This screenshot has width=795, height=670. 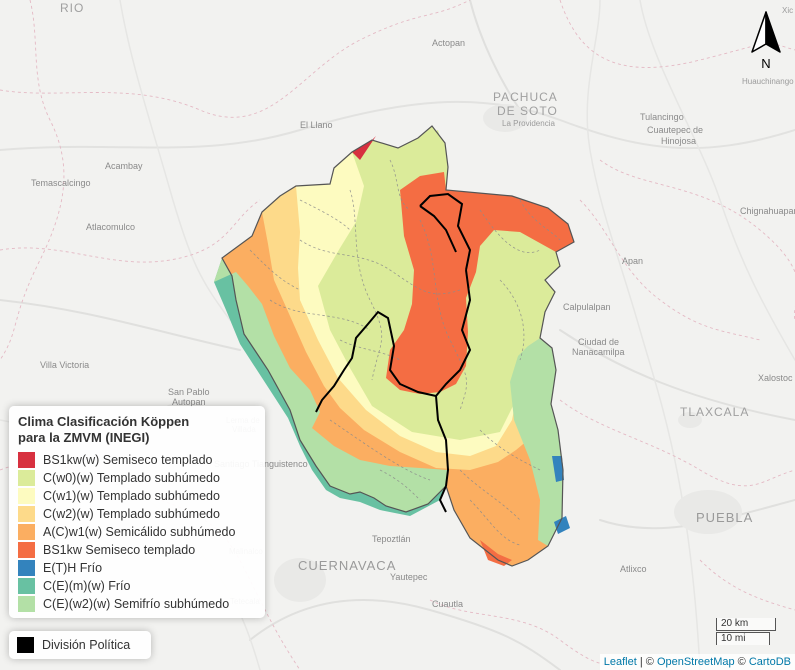 What do you see at coordinates (620, 662) in the screenshot?
I see `leaflet-link: Leaflet` at bounding box center [620, 662].